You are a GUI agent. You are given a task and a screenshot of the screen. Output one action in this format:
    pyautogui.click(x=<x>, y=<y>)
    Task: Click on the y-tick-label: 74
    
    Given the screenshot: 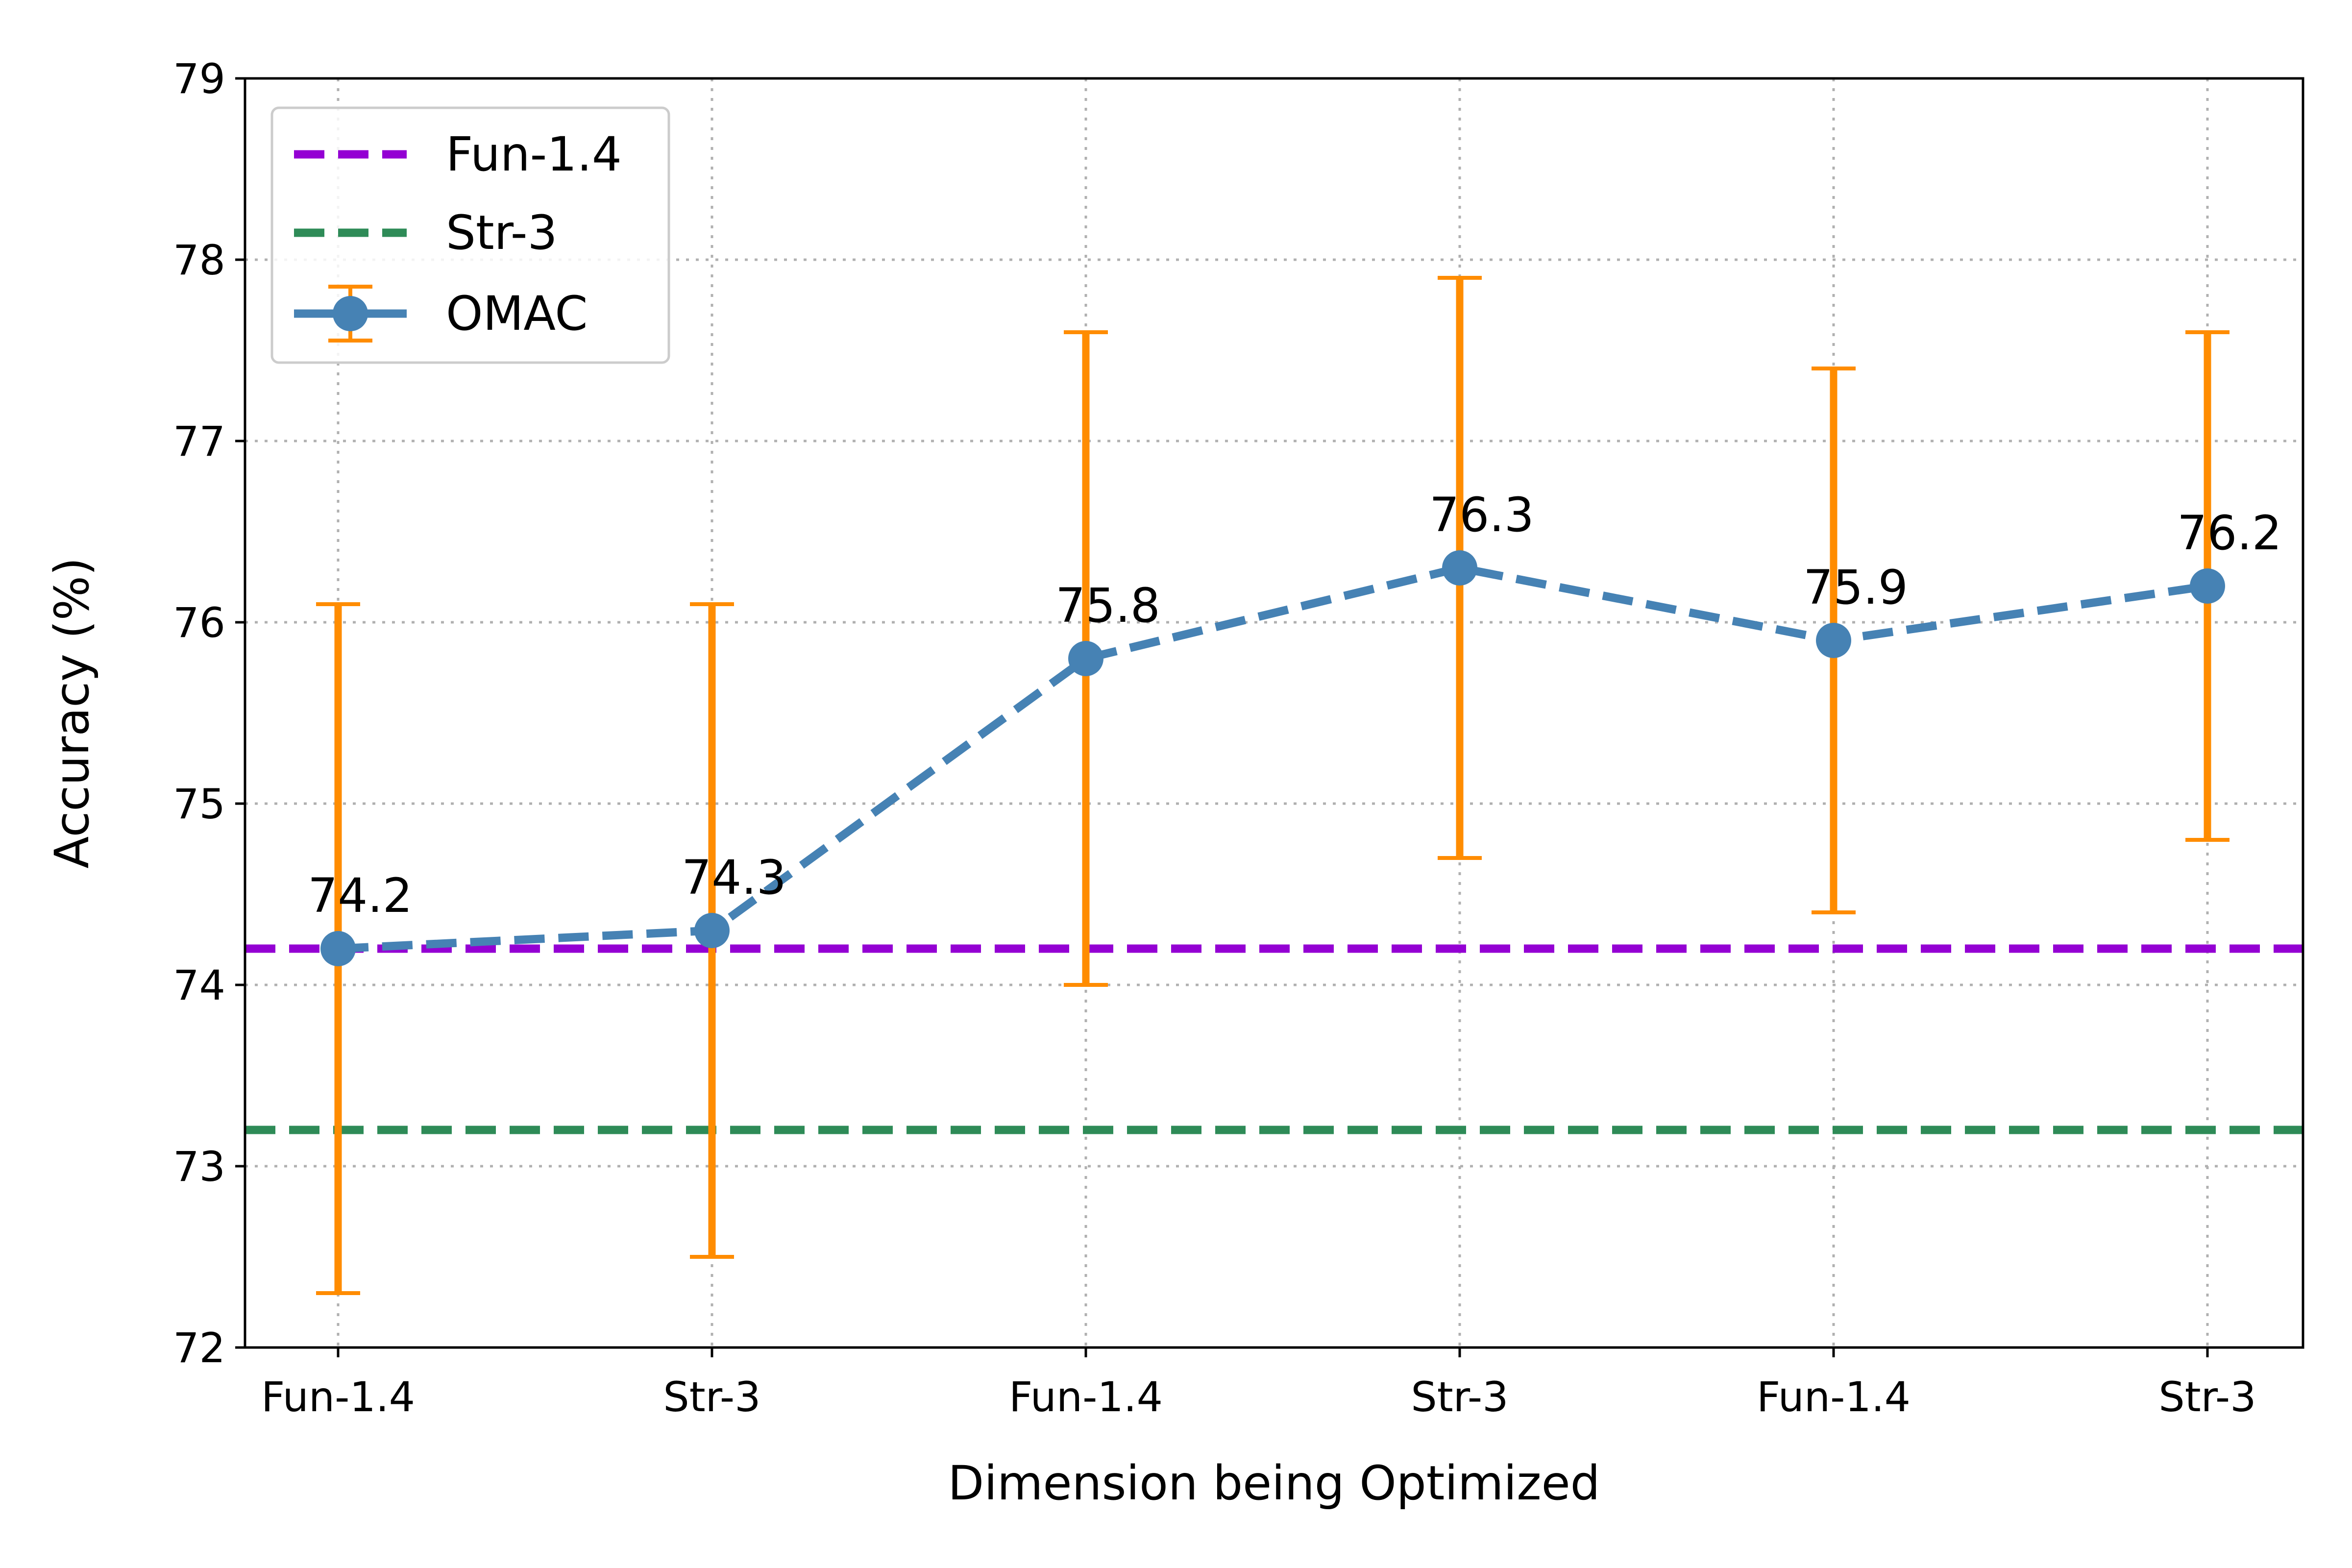 What is the action you would take?
    pyautogui.click(x=199, y=985)
    